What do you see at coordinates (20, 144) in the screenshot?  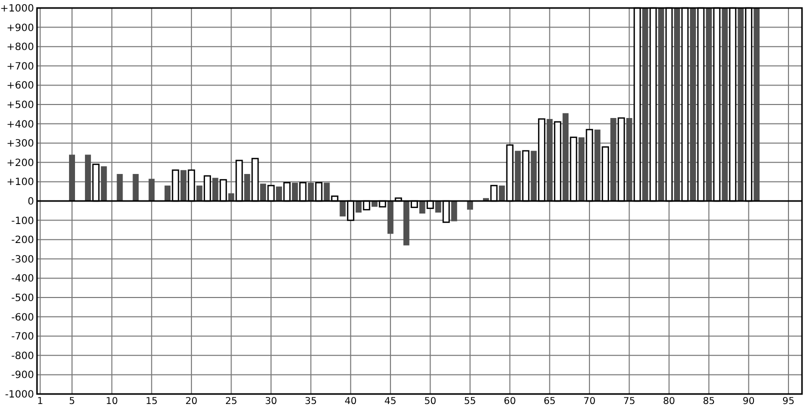 I see `y-tick-label: +300` at bounding box center [20, 144].